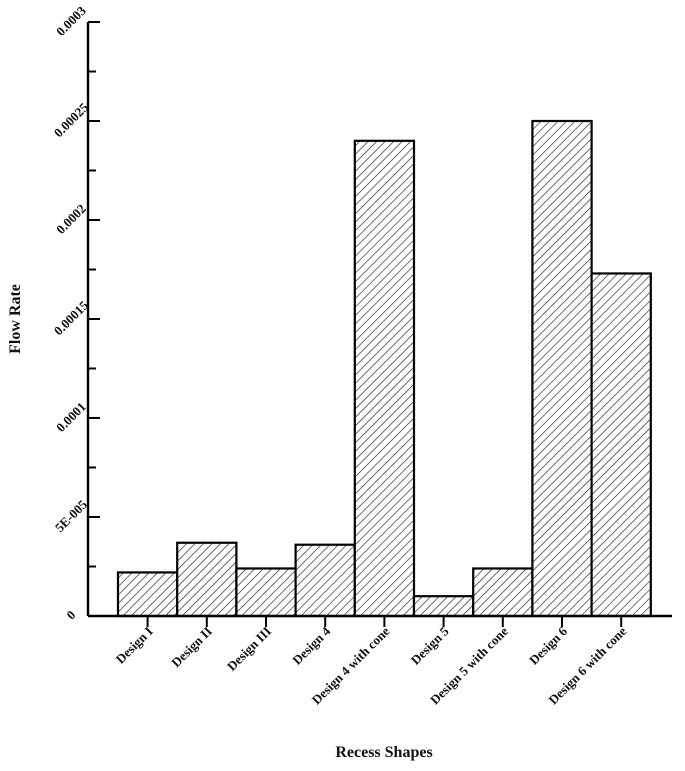 The height and width of the screenshot is (771, 685). I want to click on x-category-label: Design 6, so click(548, 645).